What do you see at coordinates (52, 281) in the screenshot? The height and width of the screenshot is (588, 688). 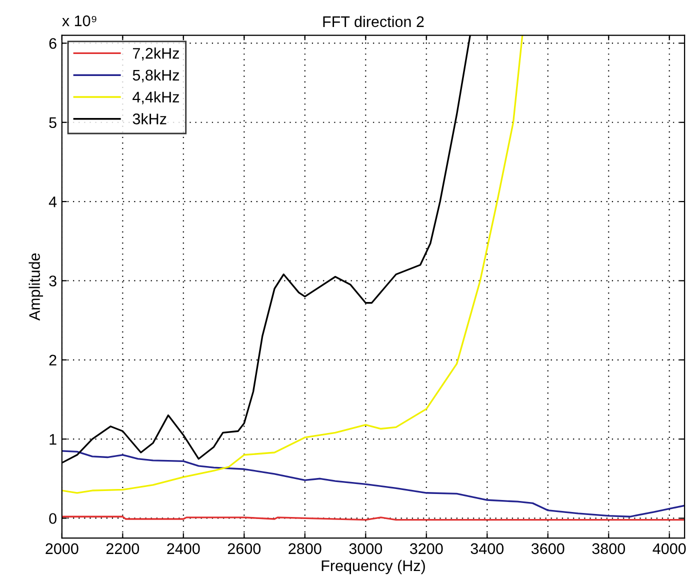 I see `y-tick-label: 3` at bounding box center [52, 281].